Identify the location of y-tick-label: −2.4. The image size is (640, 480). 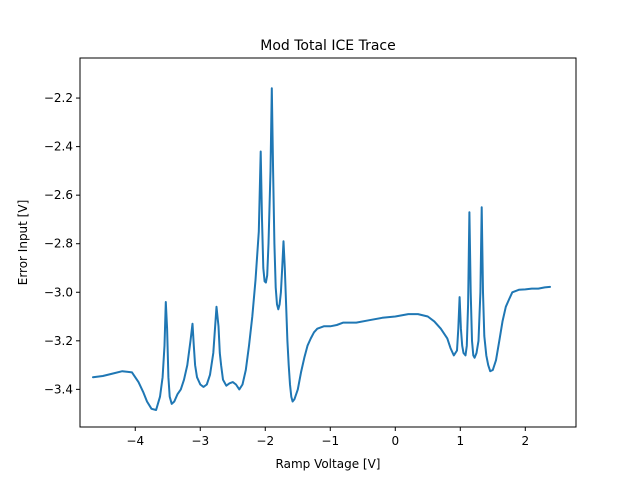
(58, 147).